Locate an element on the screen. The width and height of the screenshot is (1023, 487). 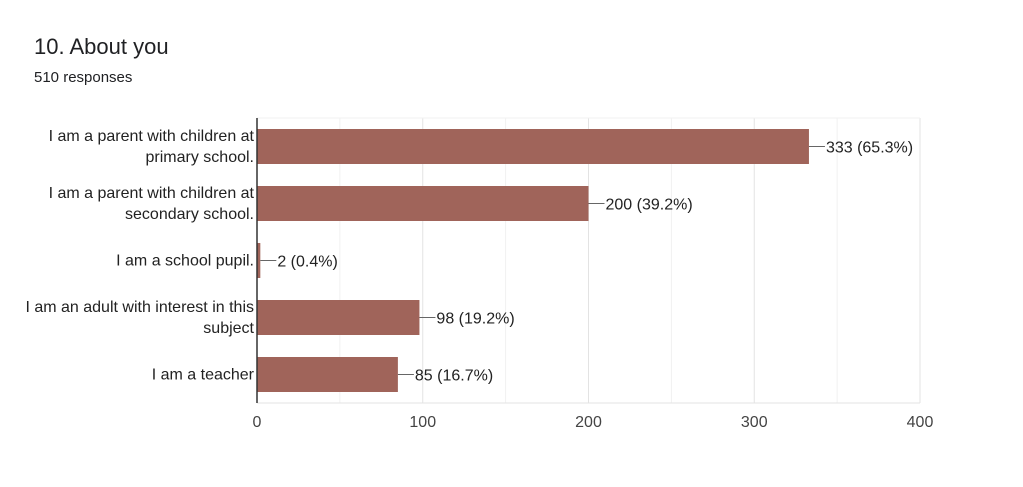
data-label: 85 (16.7%) is located at coordinates (454, 376).